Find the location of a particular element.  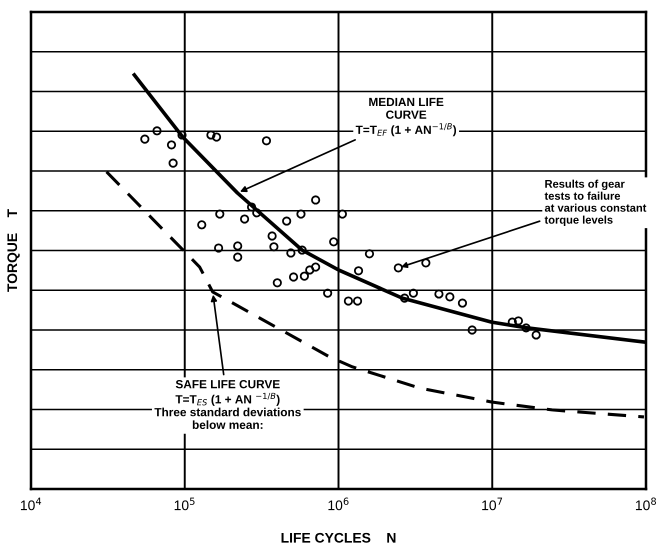

annotation: MEDIAN LIFE CURVE T=T$_{EF}$ (1 + AN$^{−1/B}$) is located at coordinates (406, 117).